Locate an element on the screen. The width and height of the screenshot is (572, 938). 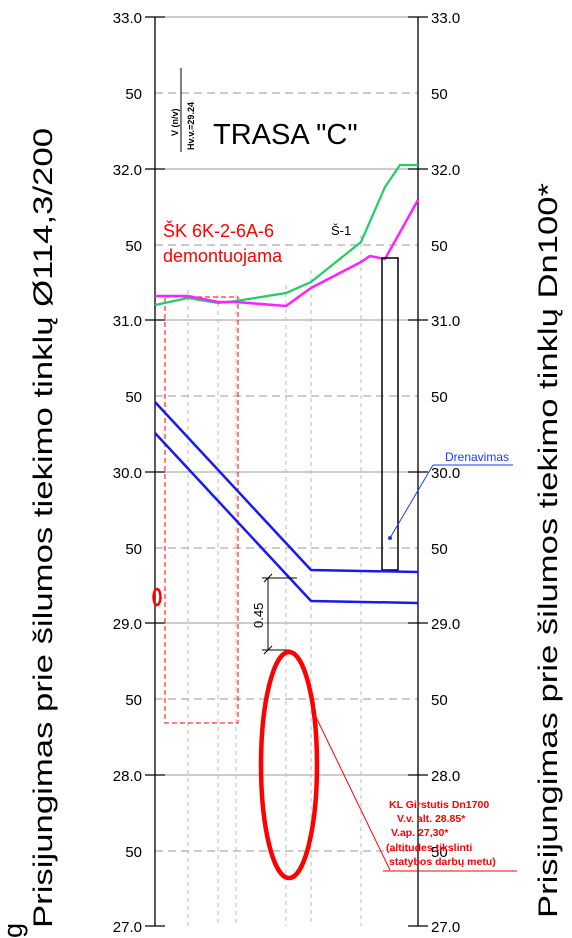
pipe-upper is located at coordinates (286, 487).